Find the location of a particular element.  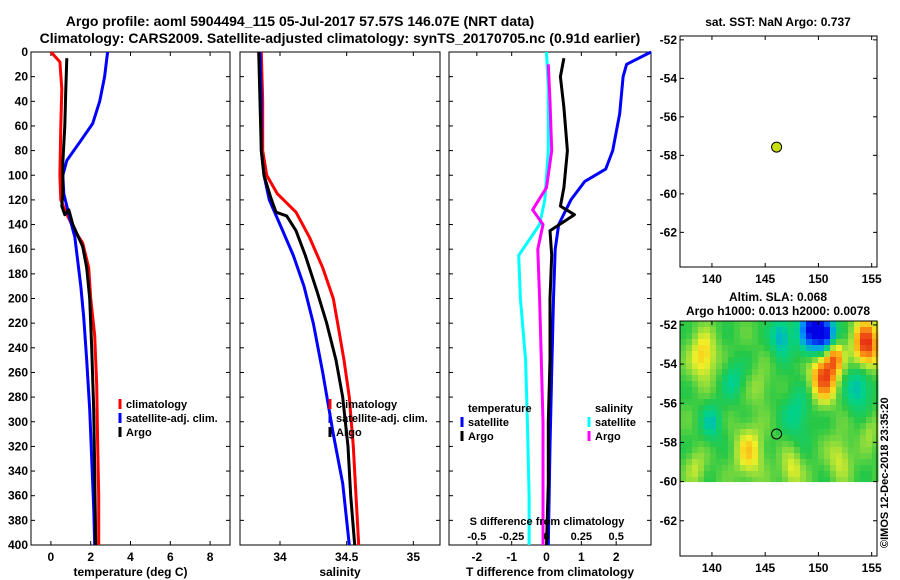

y-tick-label: 220 is located at coordinates (18, 323).